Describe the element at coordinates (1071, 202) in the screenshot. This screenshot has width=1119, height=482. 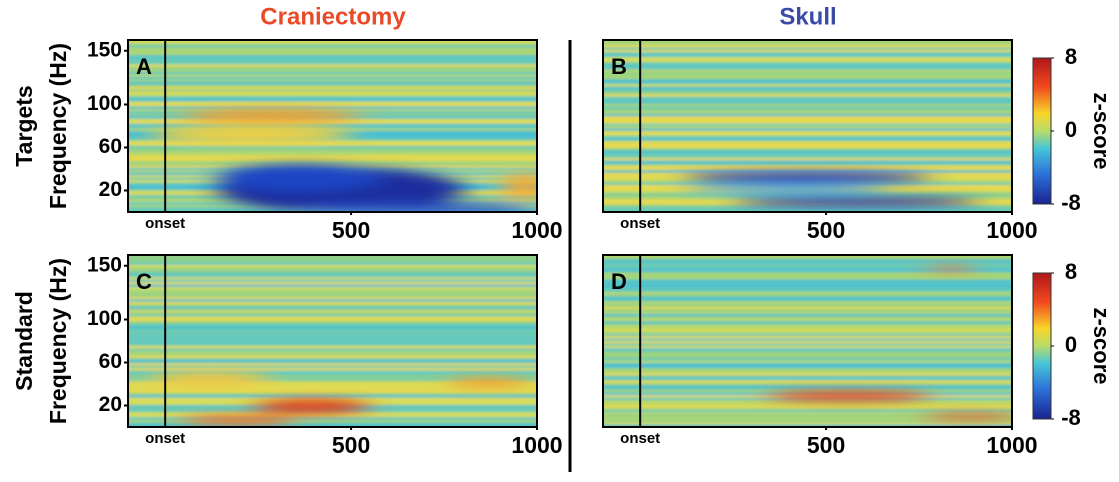
I see `colorbar-tick-label: -8` at that location.